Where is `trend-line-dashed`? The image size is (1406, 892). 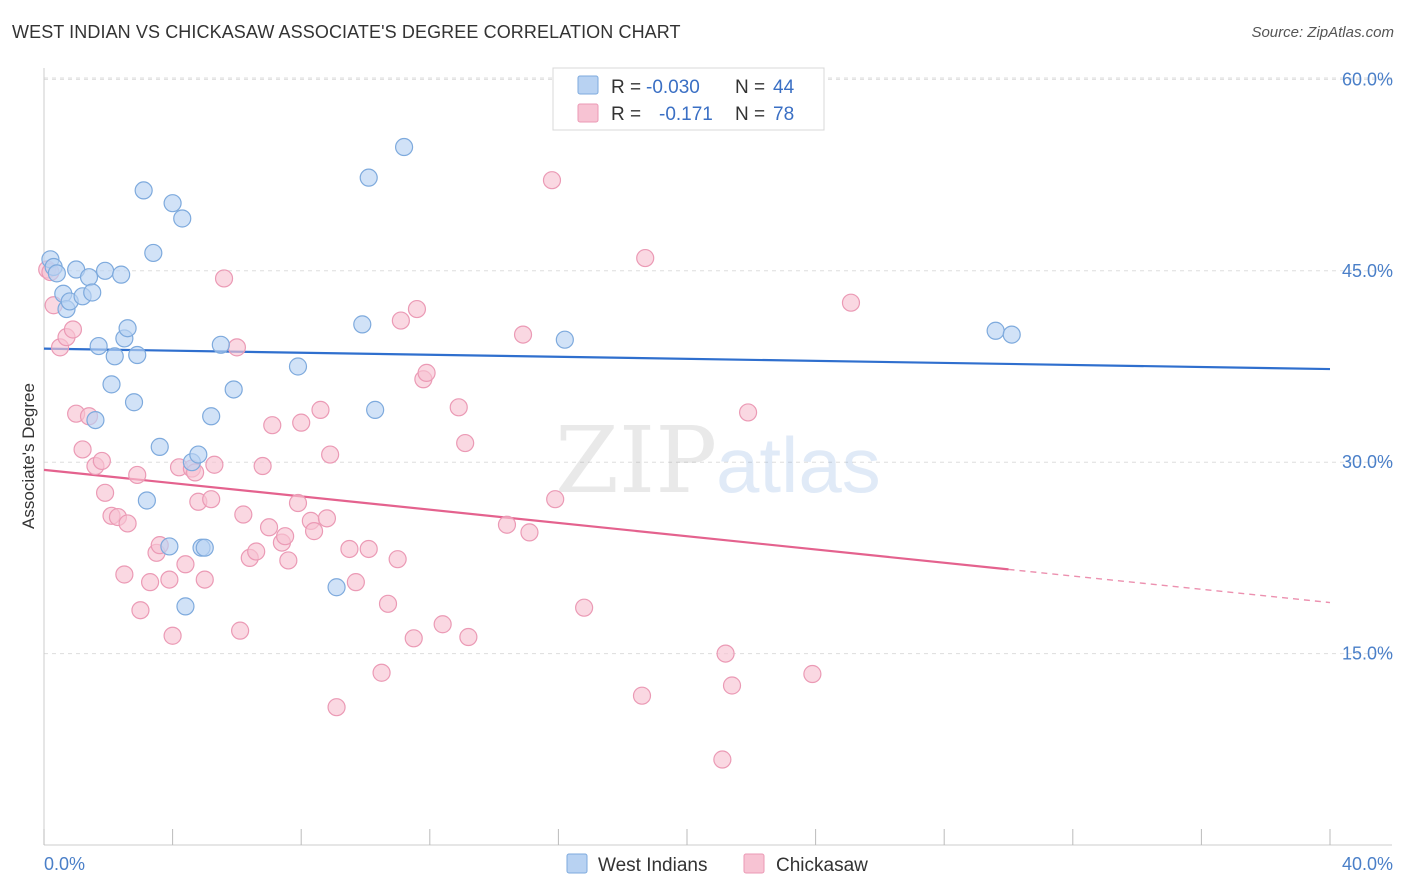
trend-line-dashed is located at coordinates (1169, 586).